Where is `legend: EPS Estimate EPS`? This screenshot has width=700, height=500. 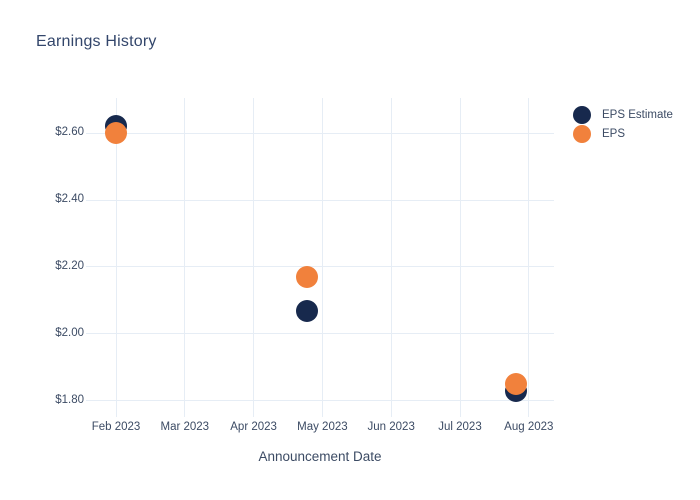
legend: EPS Estimate EPS is located at coordinates (623, 124).